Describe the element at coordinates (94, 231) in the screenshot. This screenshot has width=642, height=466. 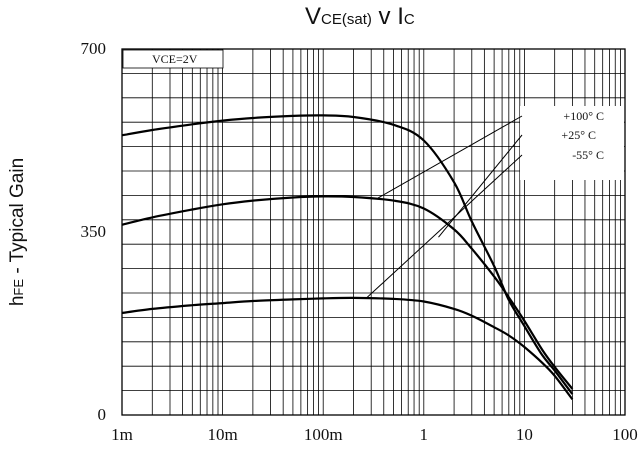
I see `y-tick-label: 350` at that location.